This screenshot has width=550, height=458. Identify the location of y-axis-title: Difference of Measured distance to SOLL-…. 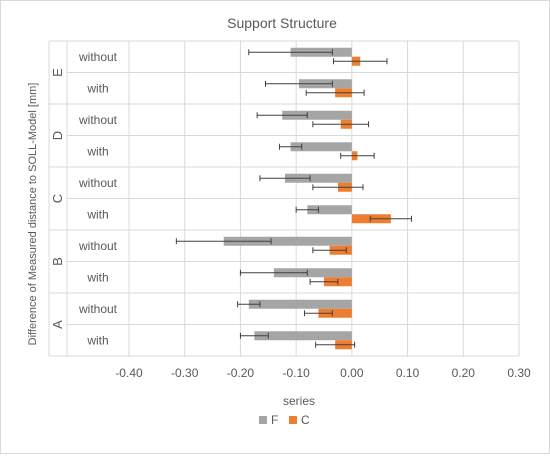
(33, 214).